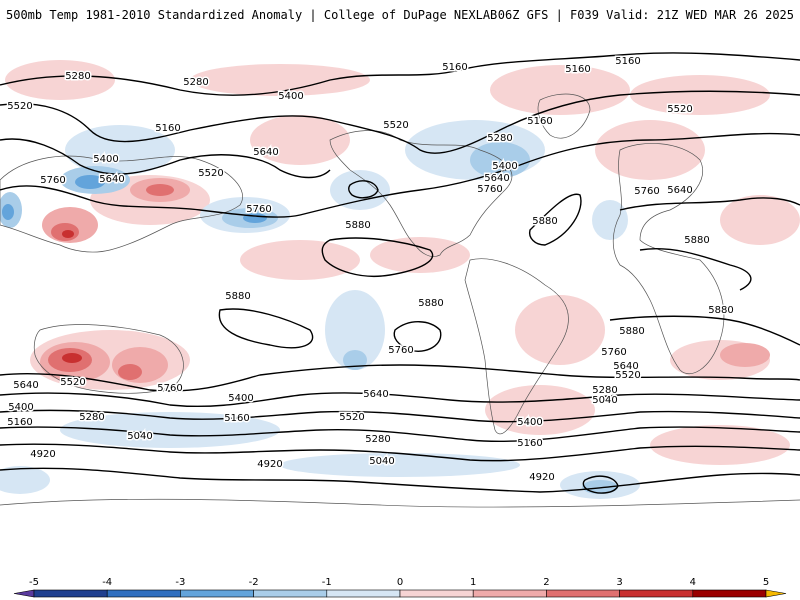 The height and width of the screenshot is (600, 800). What do you see at coordinates (564, 116) in the screenshot?
I see `greenland-outline` at bounding box center [564, 116].